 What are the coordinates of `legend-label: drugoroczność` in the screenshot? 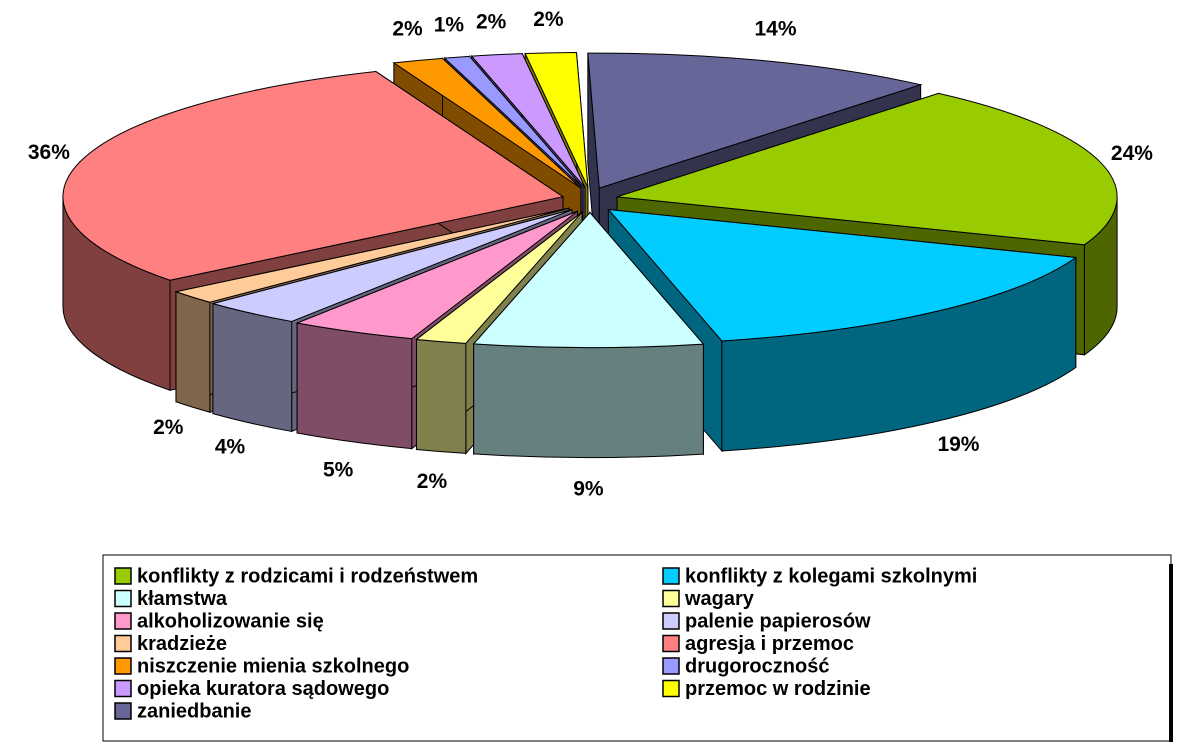 It's located at (757, 666).